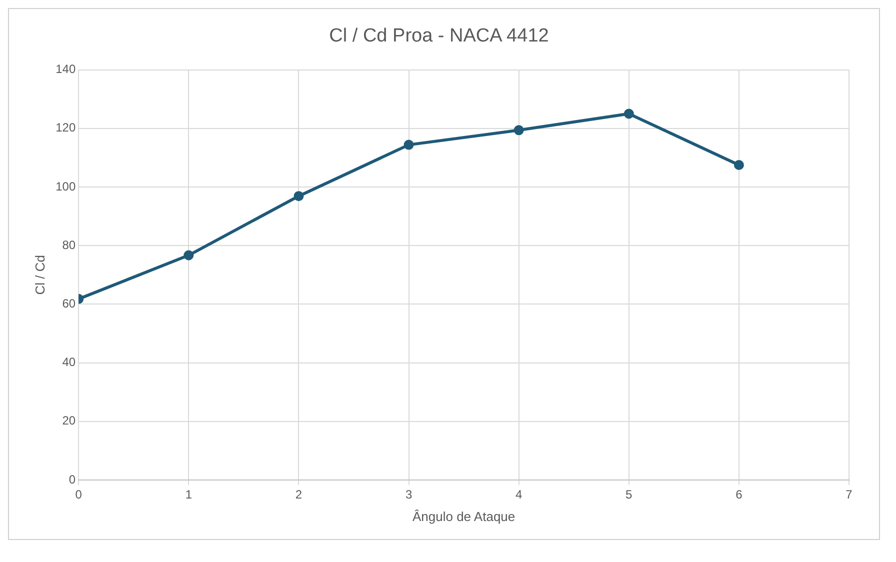 The height and width of the screenshot is (562, 896). Describe the element at coordinates (464, 516) in the screenshot. I see `x-axis-title: Ângulo de Ataque` at that location.